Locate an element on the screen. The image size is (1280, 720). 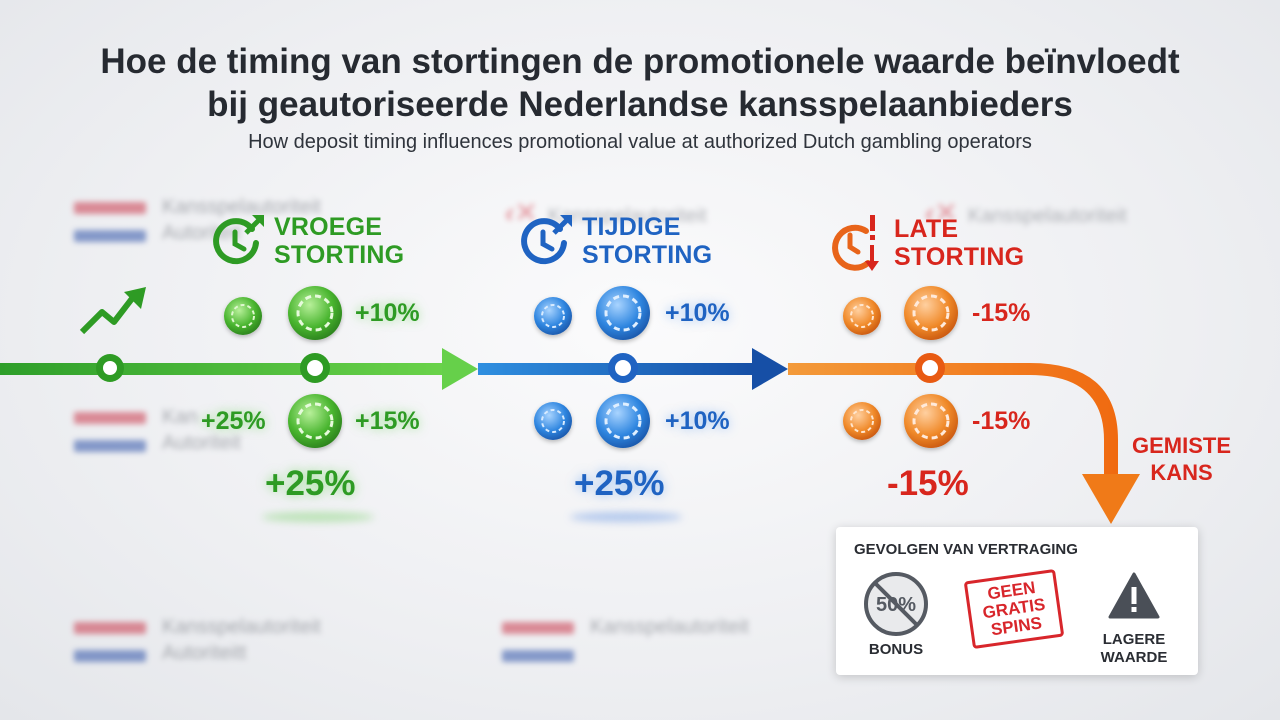
early-top-pct: +10% is located at coordinates (387, 313).